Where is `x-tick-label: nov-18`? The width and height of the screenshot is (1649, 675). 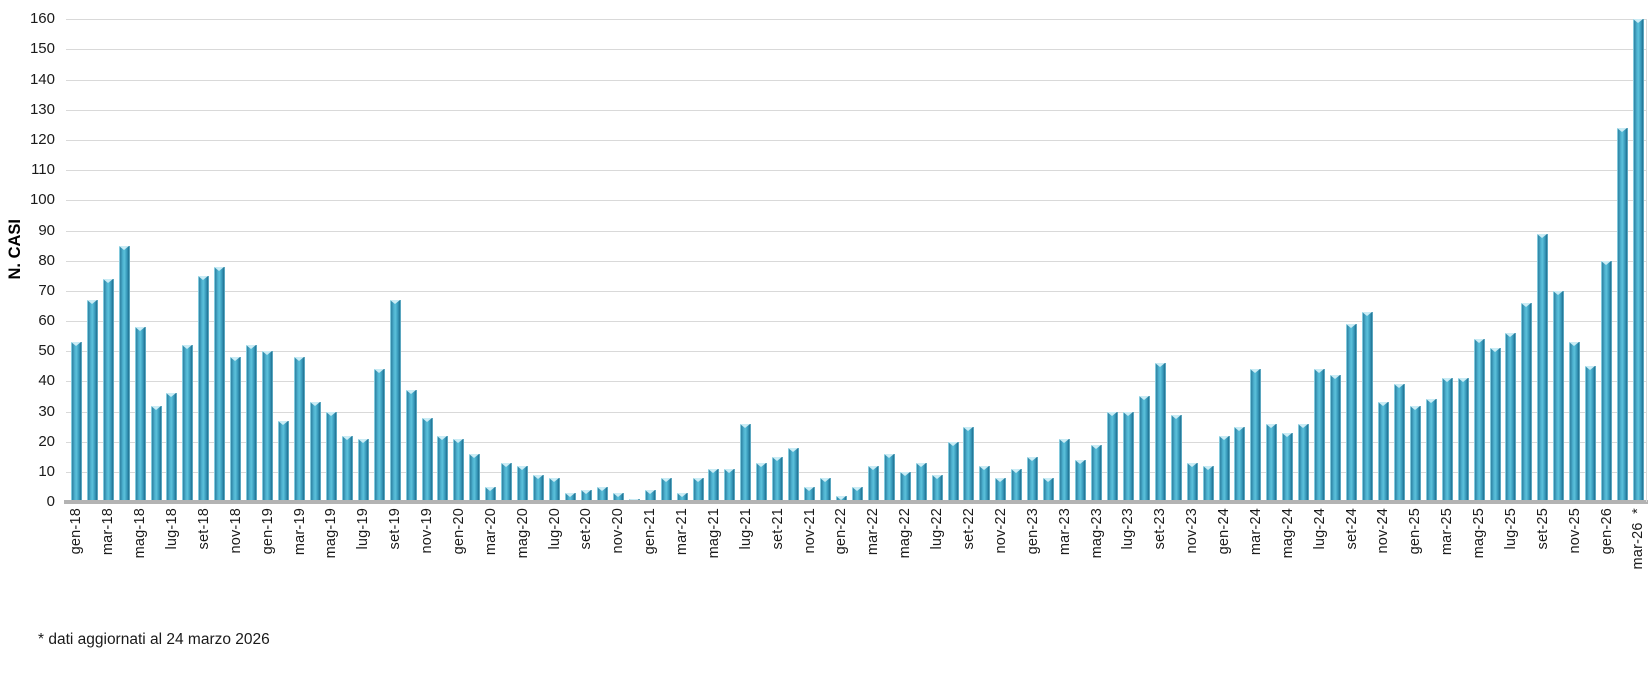 x-tick-label: nov-18 is located at coordinates (235, 531).